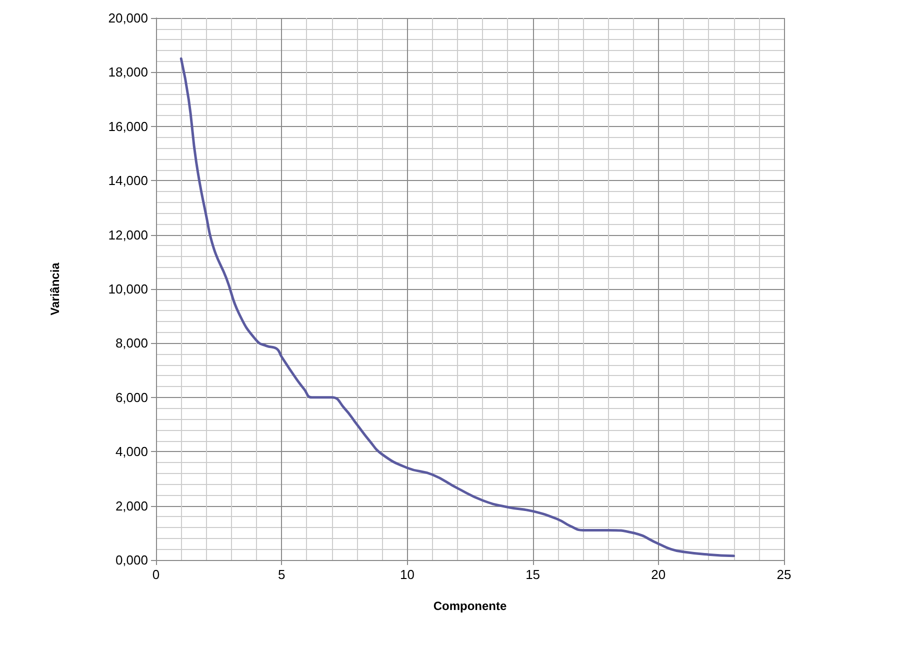 The width and height of the screenshot is (912, 670). What do you see at coordinates (128, 72) in the screenshot?
I see `y-tick-label: 18,000` at bounding box center [128, 72].